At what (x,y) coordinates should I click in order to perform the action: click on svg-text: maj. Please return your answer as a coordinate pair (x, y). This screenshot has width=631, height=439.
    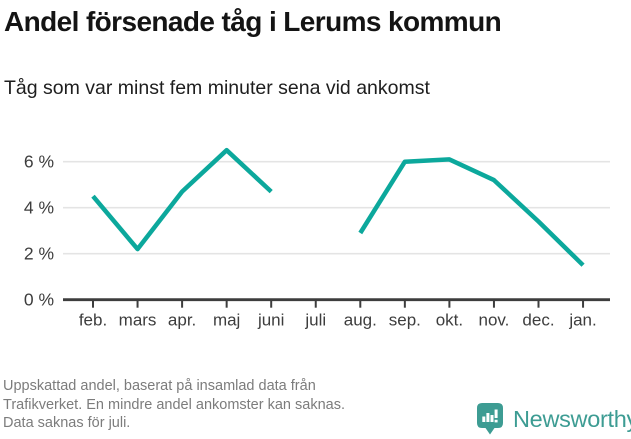
    Looking at the image, I should click on (226, 320).